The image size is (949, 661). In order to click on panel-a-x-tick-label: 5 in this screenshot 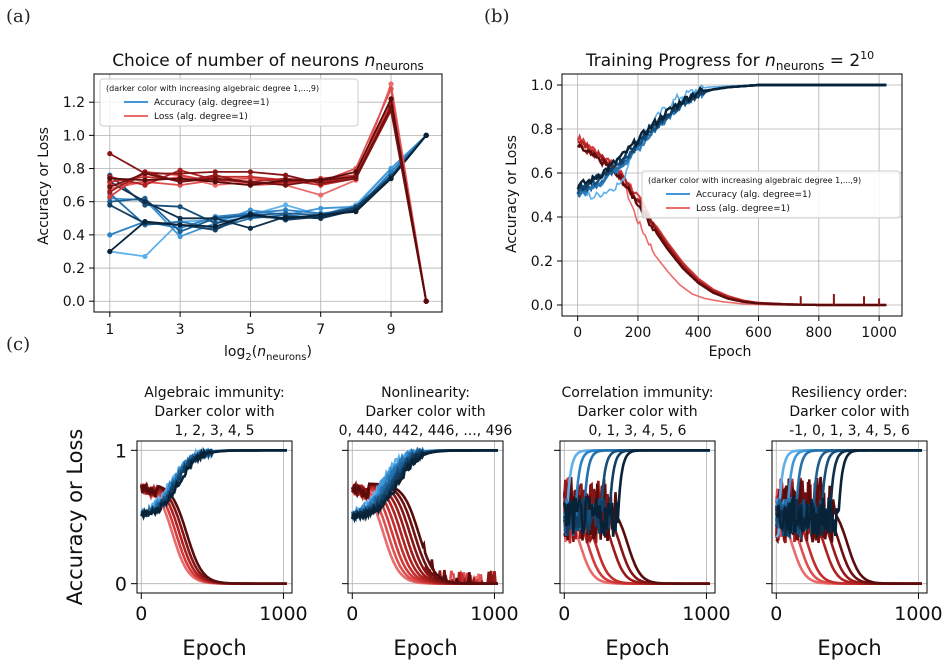, I will do `click(250, 330)`.